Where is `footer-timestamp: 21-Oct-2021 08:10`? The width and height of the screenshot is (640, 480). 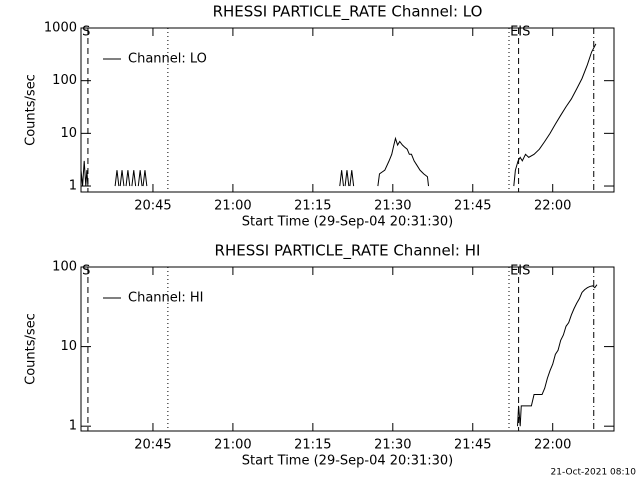
footer-timestamp: 21-Oct-2021 08:10 is located at coordinates (594, 473).